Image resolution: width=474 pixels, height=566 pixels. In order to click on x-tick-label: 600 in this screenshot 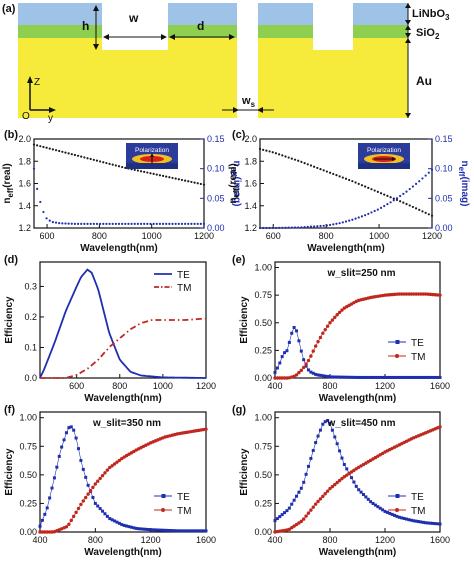, I will do `click(47, 236)`.